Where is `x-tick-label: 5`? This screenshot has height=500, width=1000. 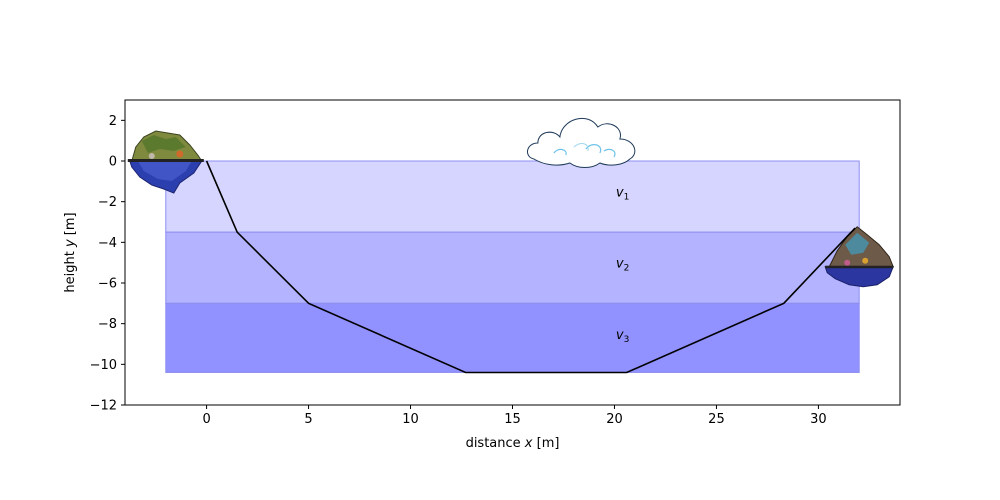
x-tick-label: 5 is located at coordinates (308, 419).